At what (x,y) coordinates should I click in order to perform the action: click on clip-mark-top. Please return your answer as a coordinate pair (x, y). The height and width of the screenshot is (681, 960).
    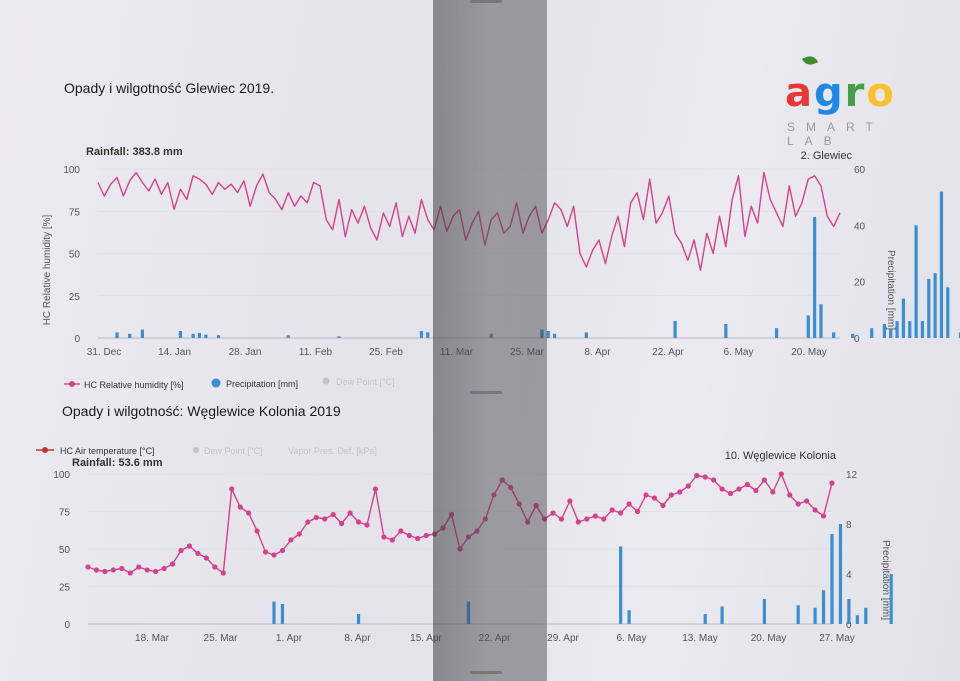
    Looking at the image, I should click on (486, 1).